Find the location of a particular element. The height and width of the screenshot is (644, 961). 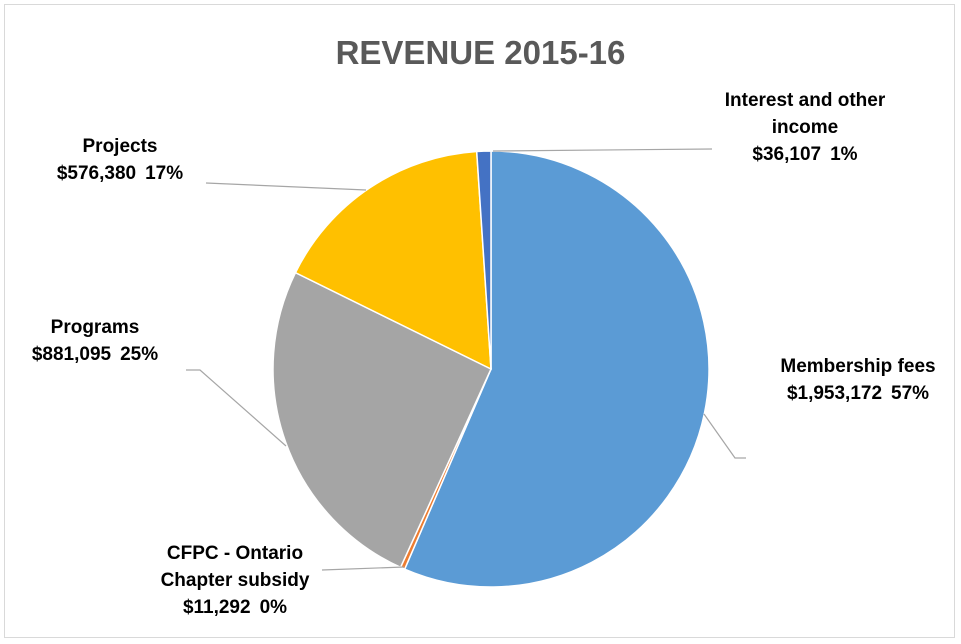

percent-label: 0% is located at coordinates (273, 607).